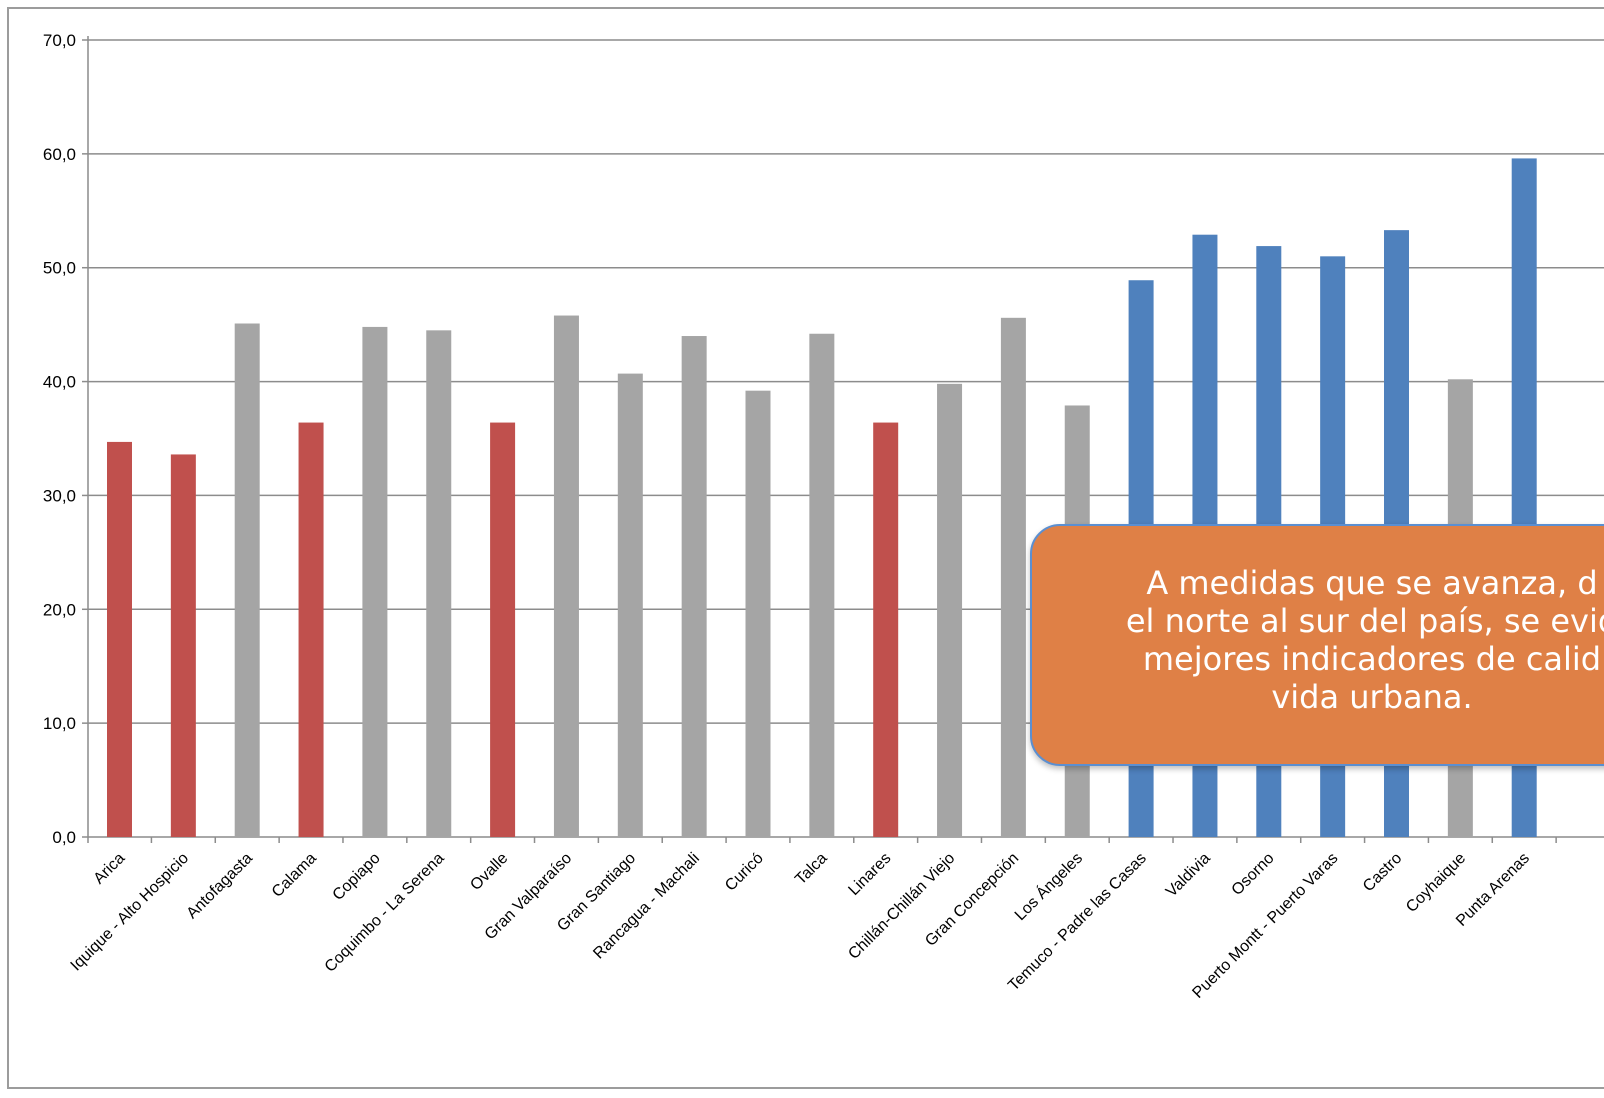  Describe the element at coordinates (1436, 883) in the screenshot. I see `x-tick-label: Coyhaique` at that location.